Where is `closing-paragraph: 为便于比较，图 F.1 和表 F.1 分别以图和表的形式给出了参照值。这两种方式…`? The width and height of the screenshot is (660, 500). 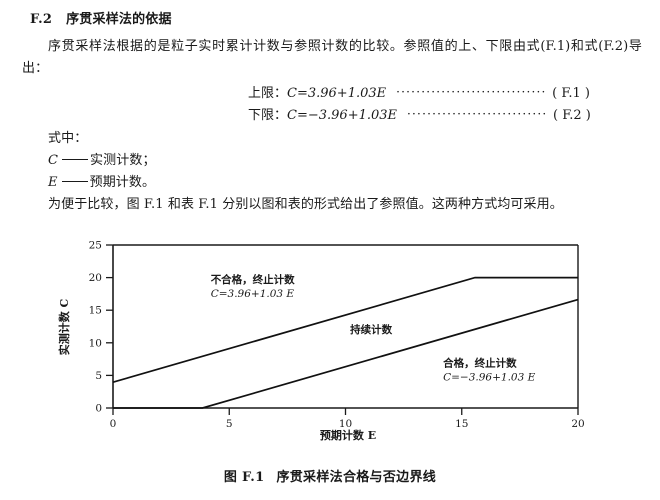
closing-paragraph: 为便于比较，图 F.1 和表 F.1 分别以图和表的形式给出了参照值。这两种方式… is located at coordinates (305, 204).